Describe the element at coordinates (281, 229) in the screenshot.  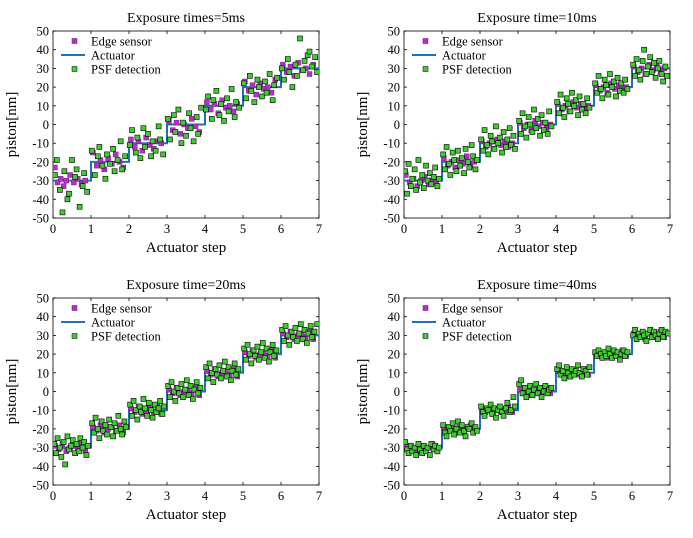
I see `x-tick-label: 6` at that location.